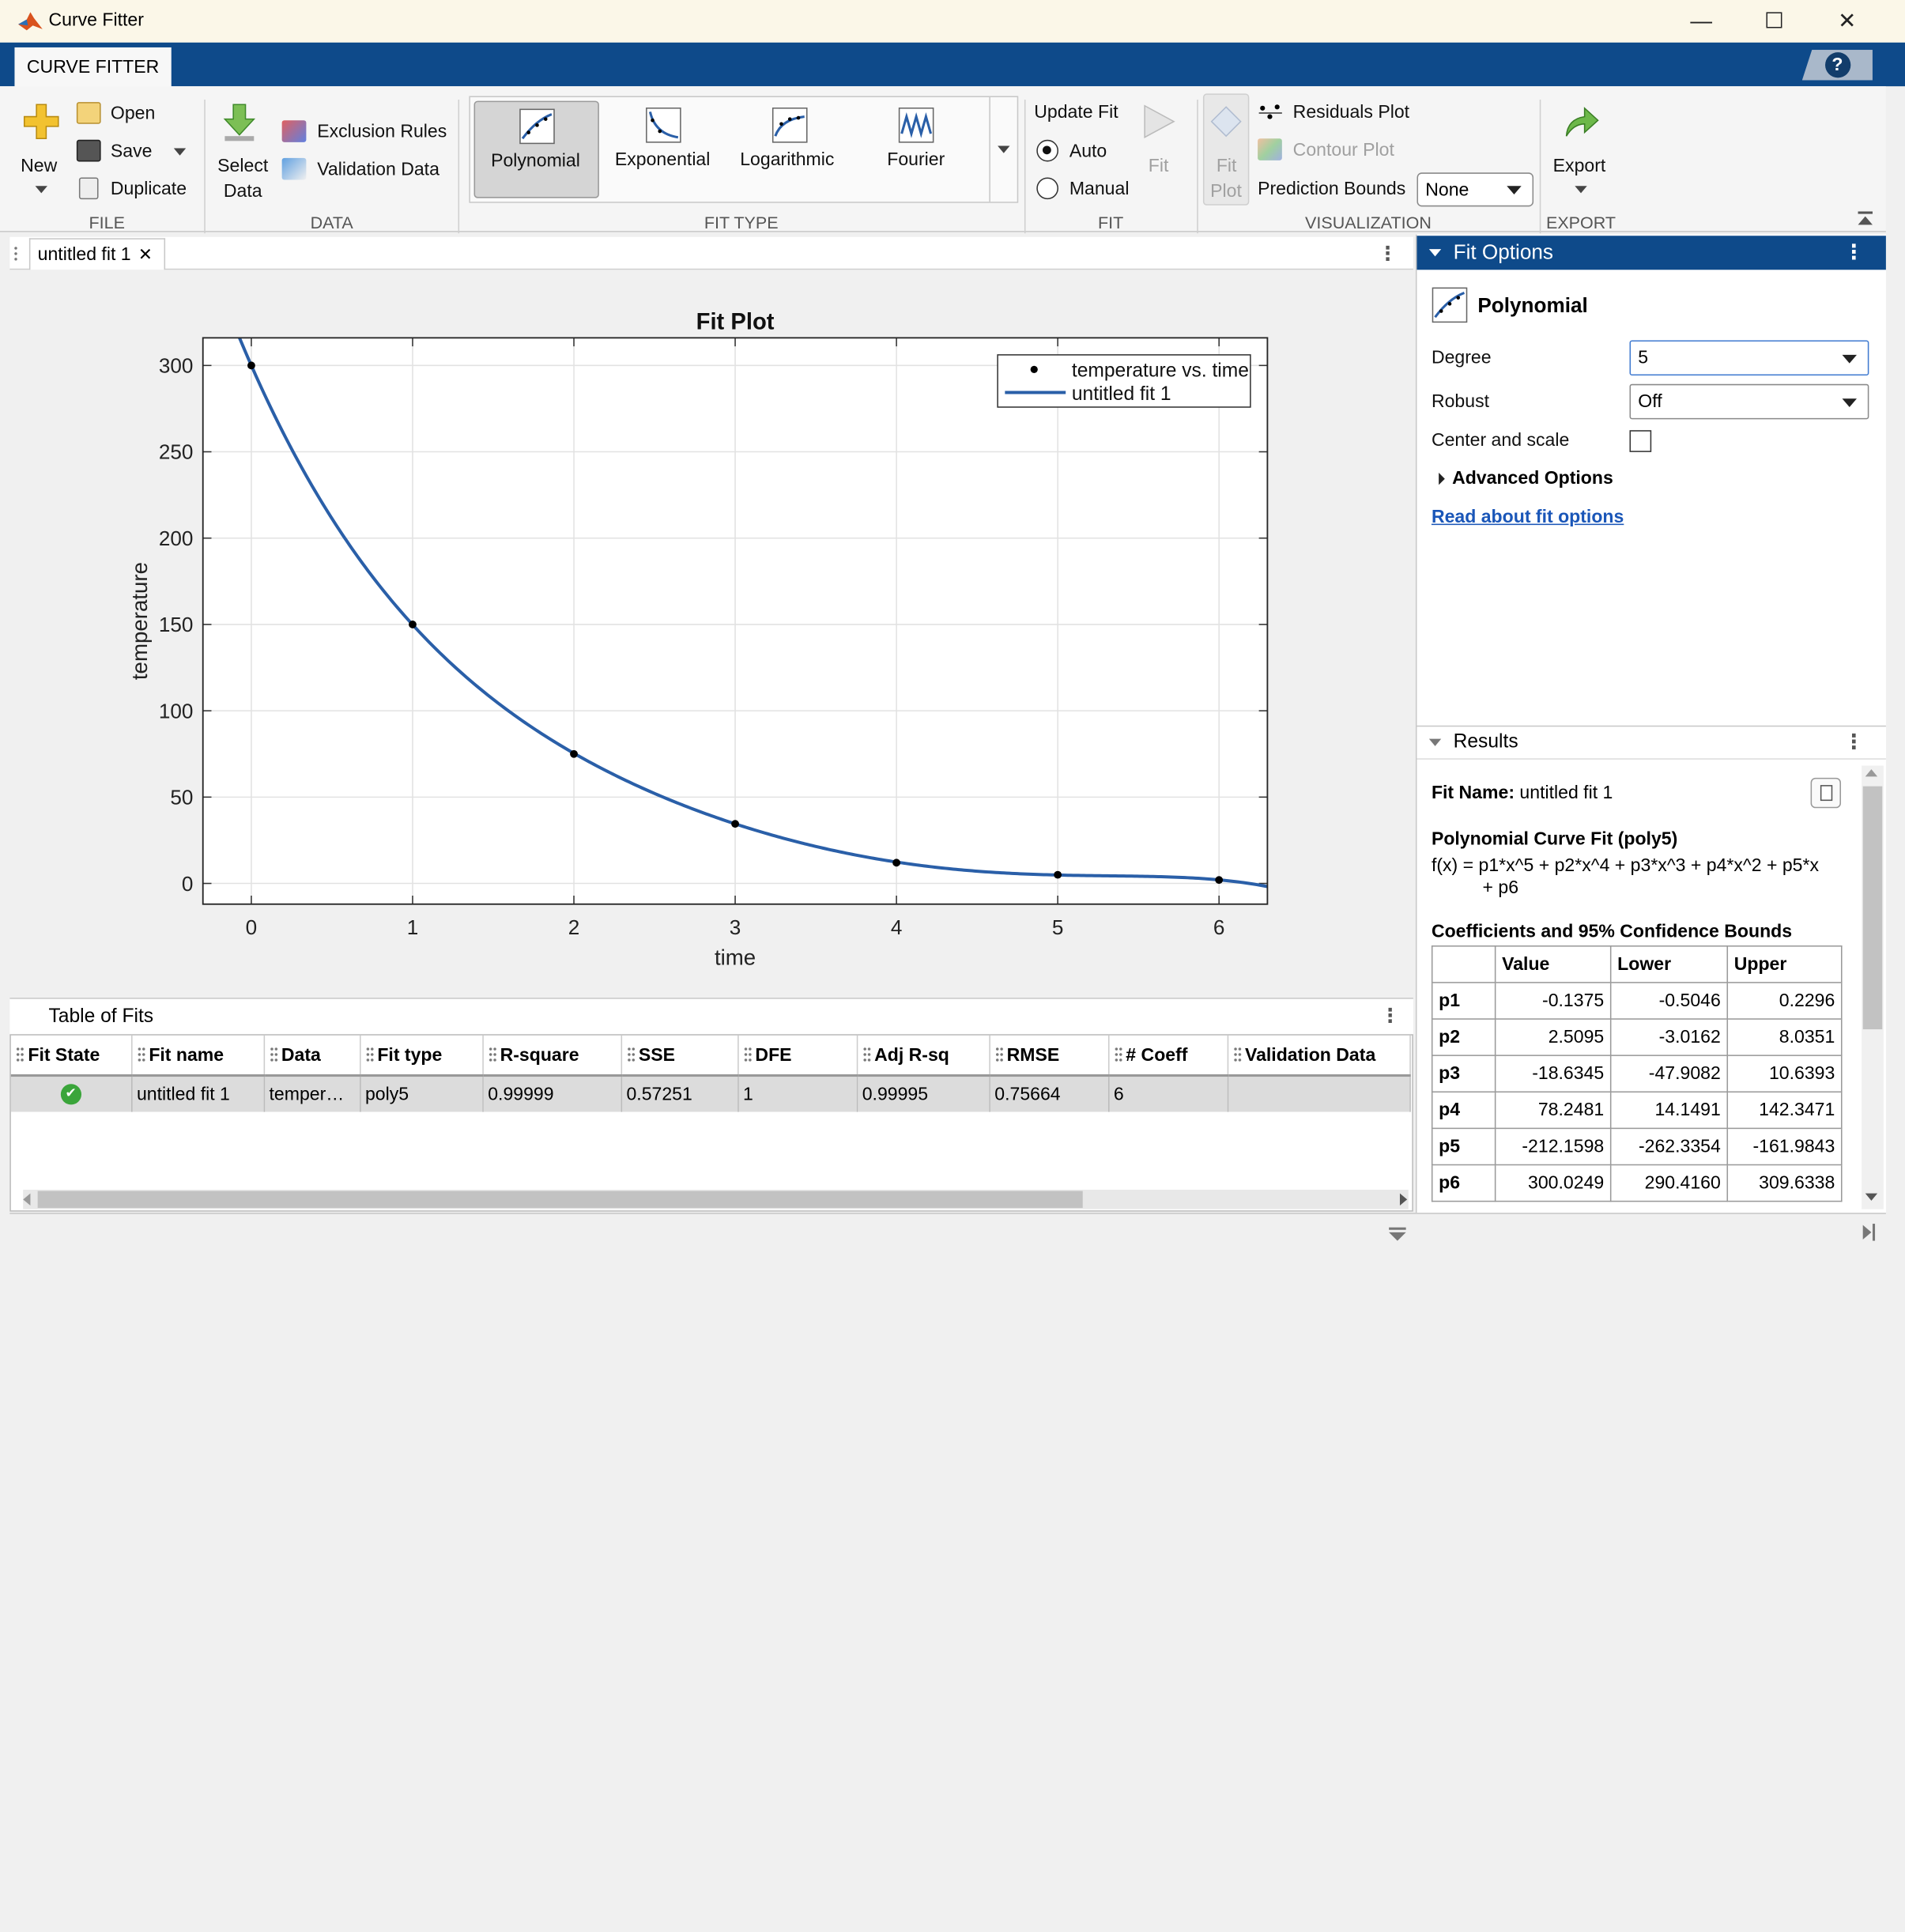  What do you see at coordinates (1475, 189) in the screenshot?
I see `prediction-bounds-select: None` at bounding box center [1475, 189].